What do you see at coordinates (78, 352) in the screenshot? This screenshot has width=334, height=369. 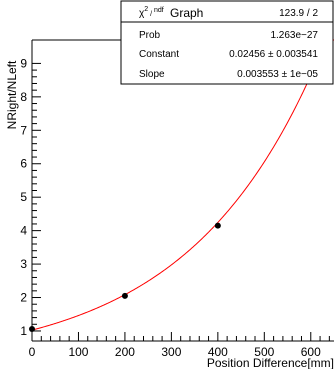 I see `x-tick-label: 100` at bounding box center [78, 352].